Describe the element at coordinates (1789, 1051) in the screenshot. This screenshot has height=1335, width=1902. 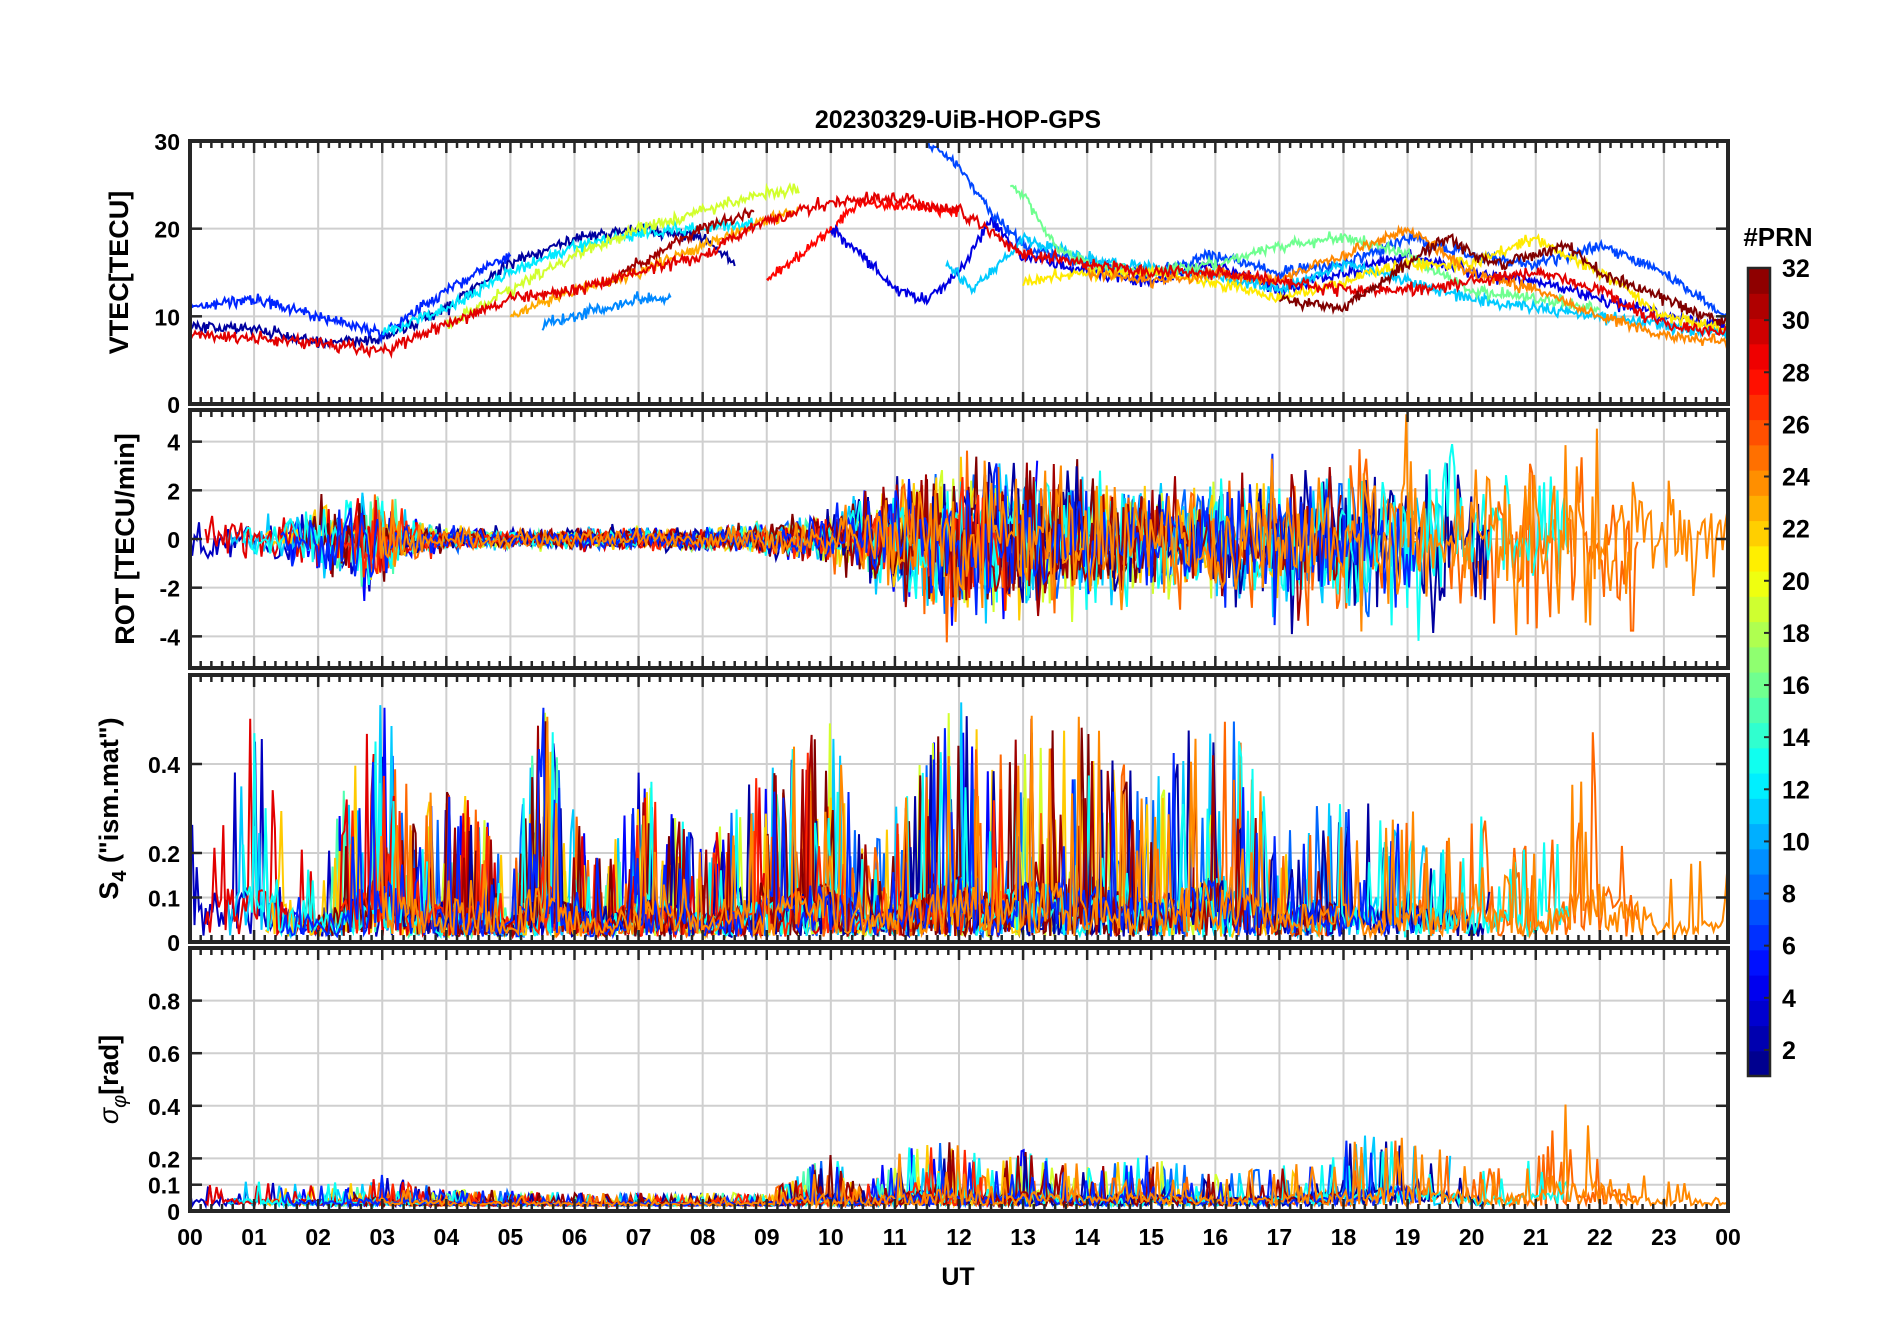
I see `colorbar-tick-label: 2` at that location.